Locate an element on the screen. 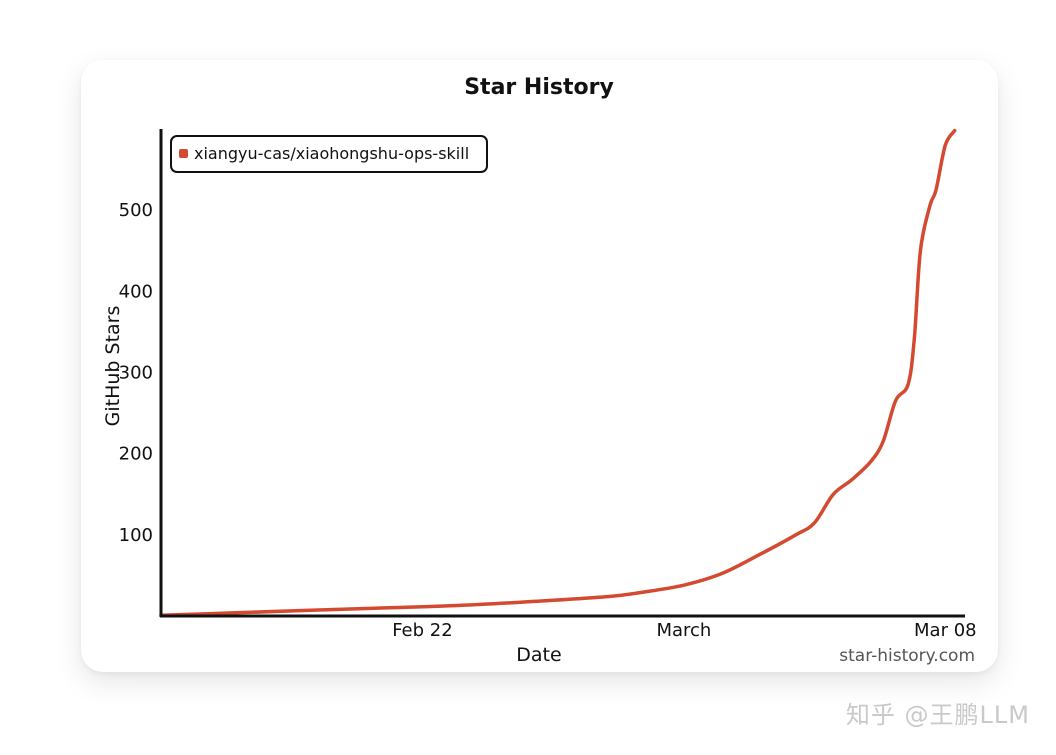  chart-title: Star History is located at coordinates (539, 87).